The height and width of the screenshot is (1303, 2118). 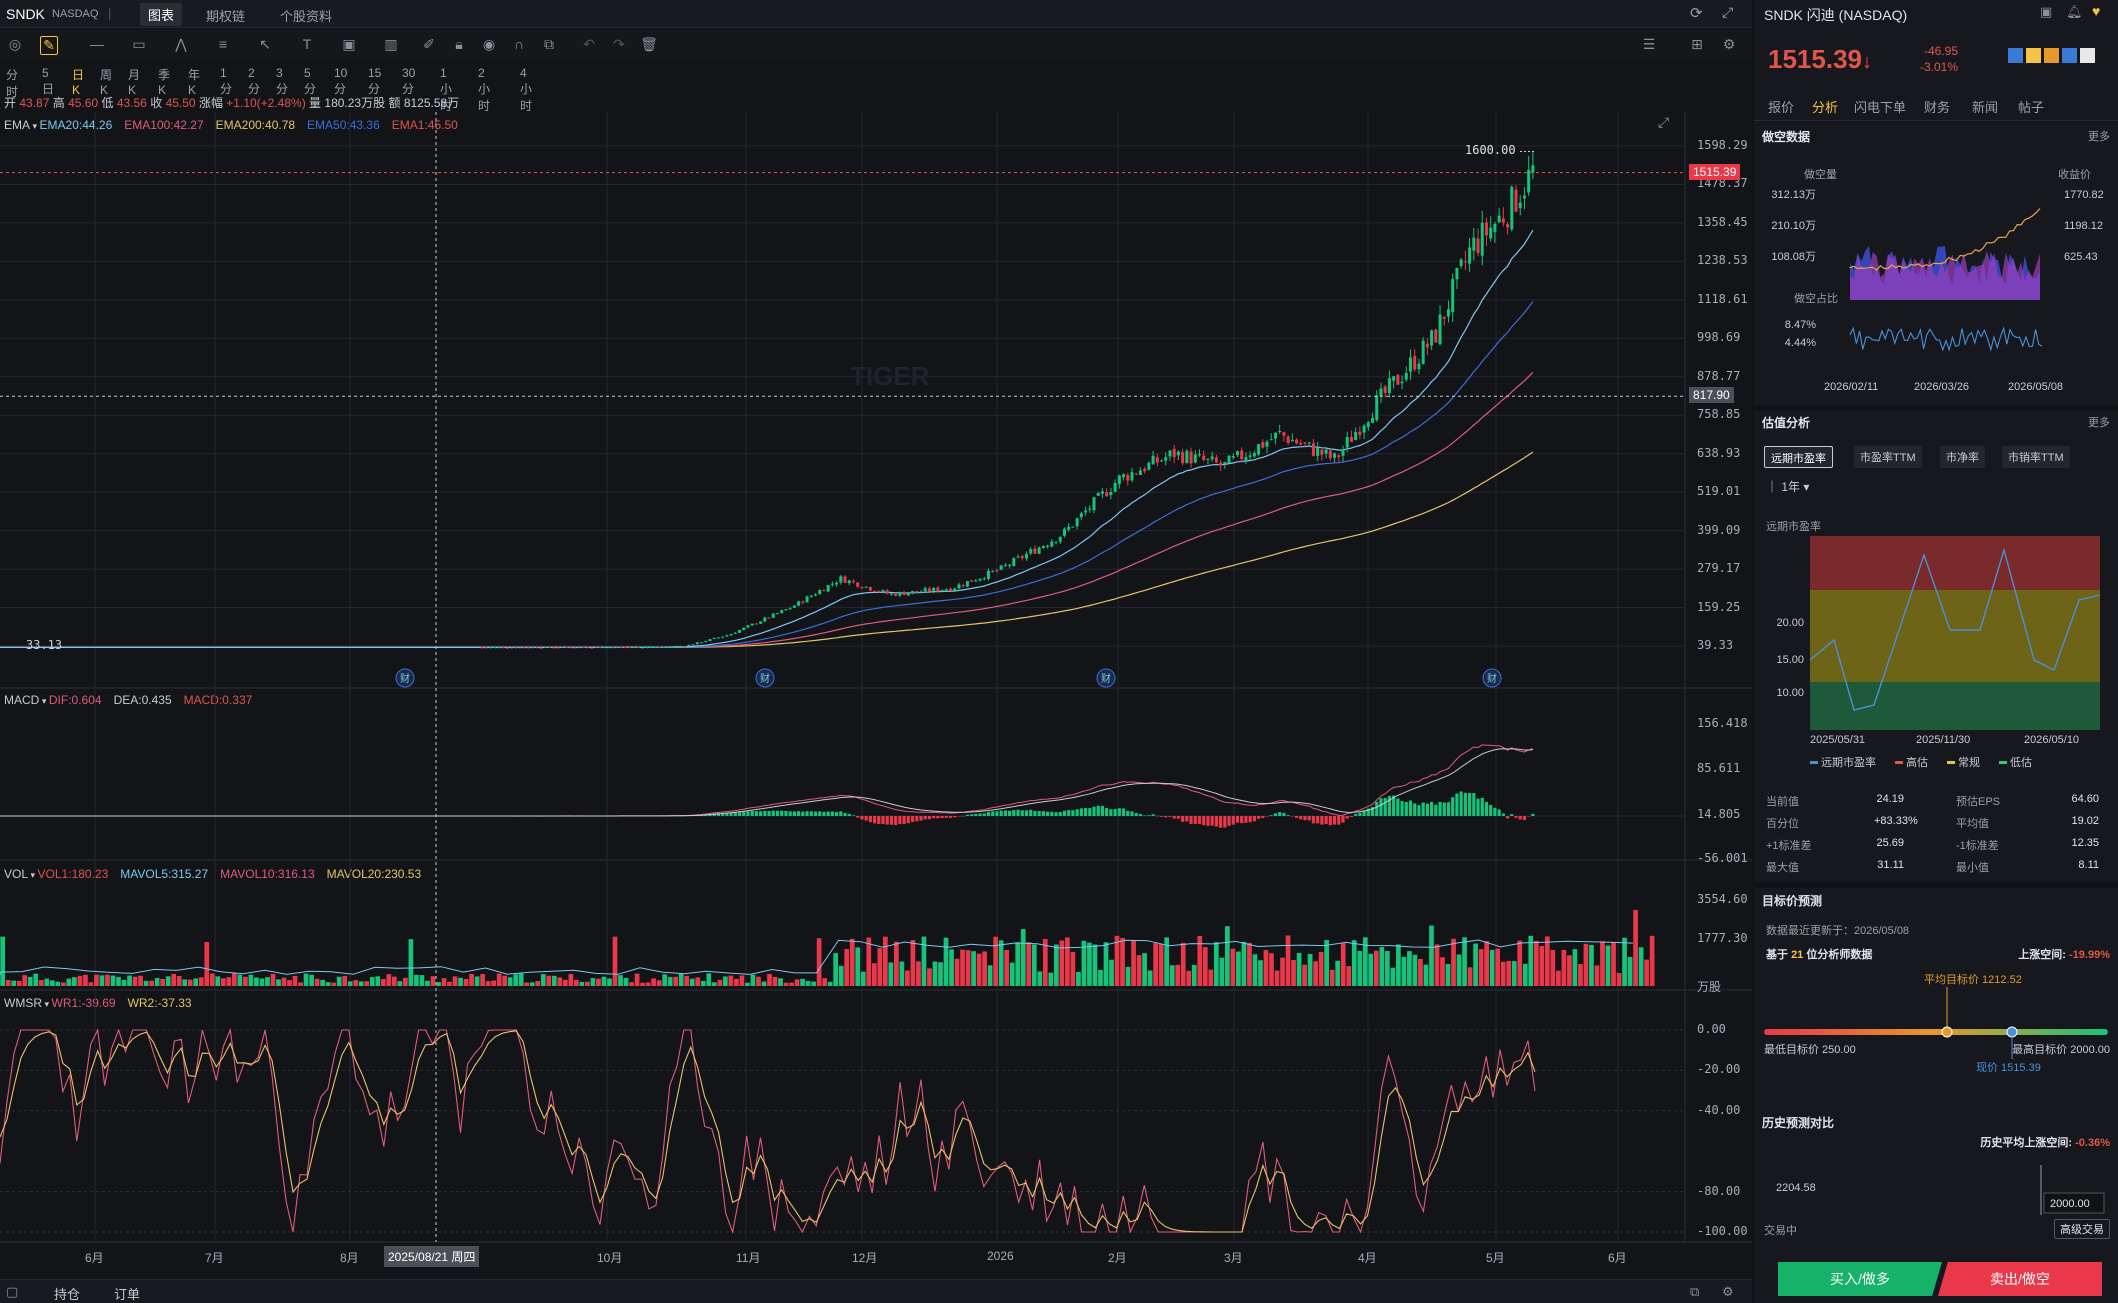 I want to click on undo-icon: ↶, so click(x=589, y=44).